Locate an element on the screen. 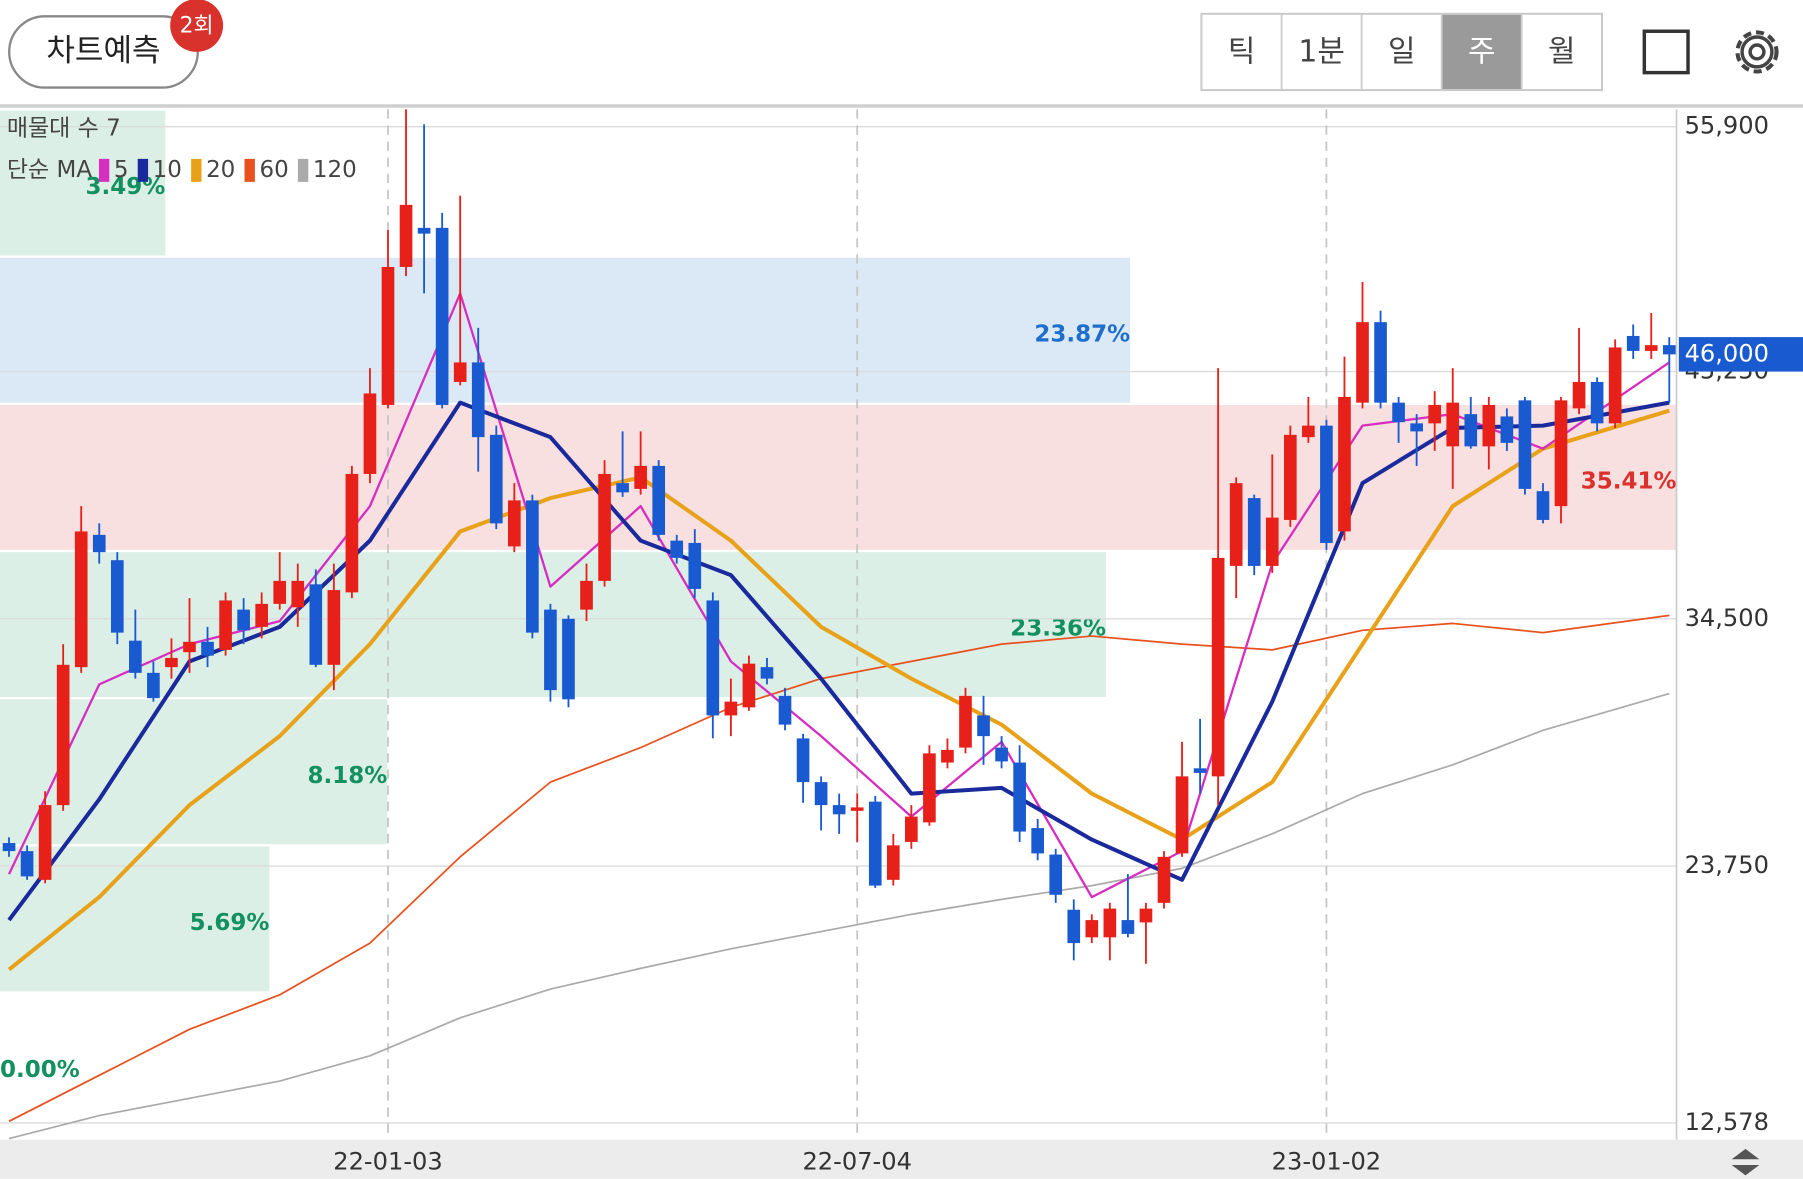 The width and height of the screenshot is (1803, 1179). y-tick-label: 55,900 is located at coordinates (1727, 126).